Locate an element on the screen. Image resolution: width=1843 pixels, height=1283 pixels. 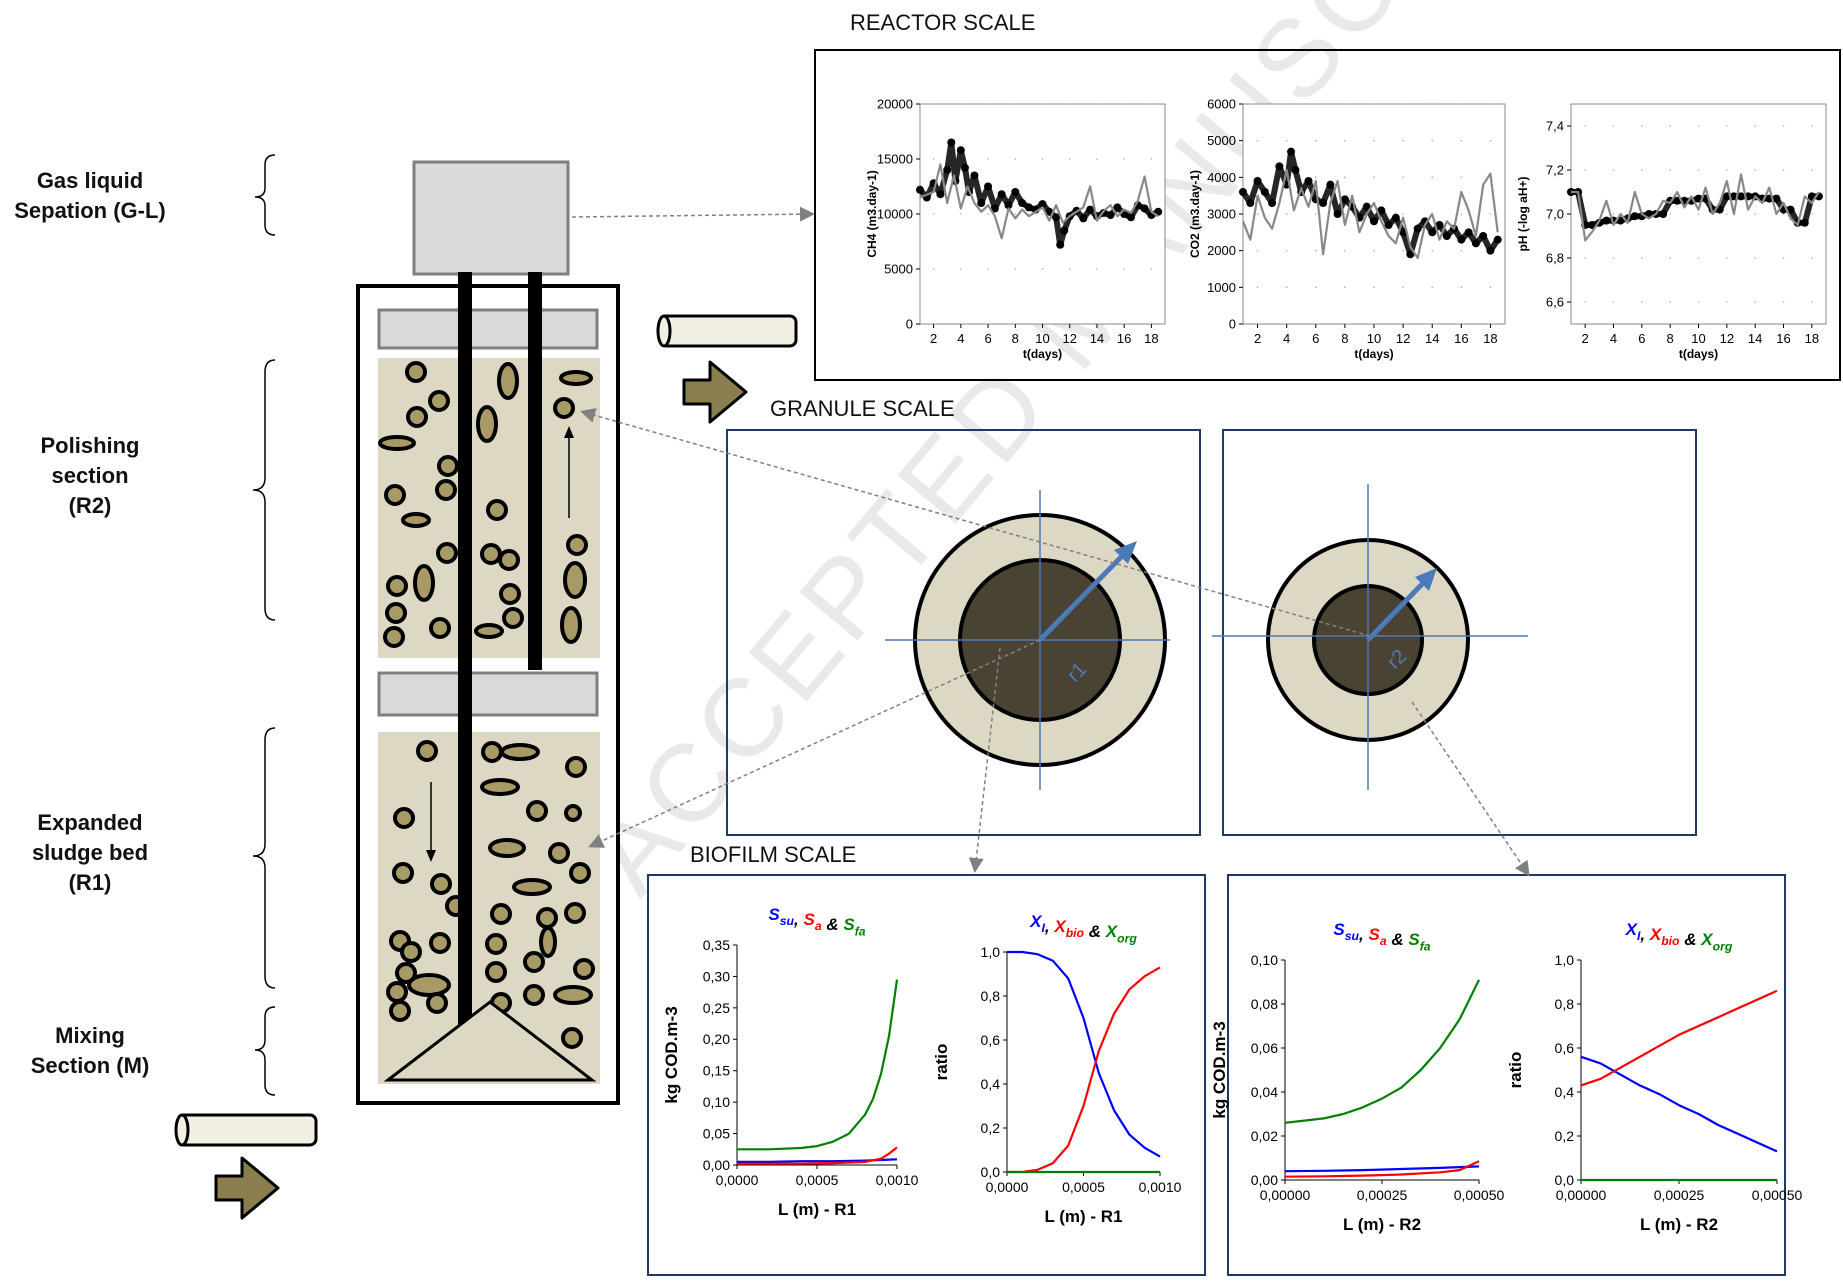
y-tick-label: 0,10 is located at coordinates (1264, 960).